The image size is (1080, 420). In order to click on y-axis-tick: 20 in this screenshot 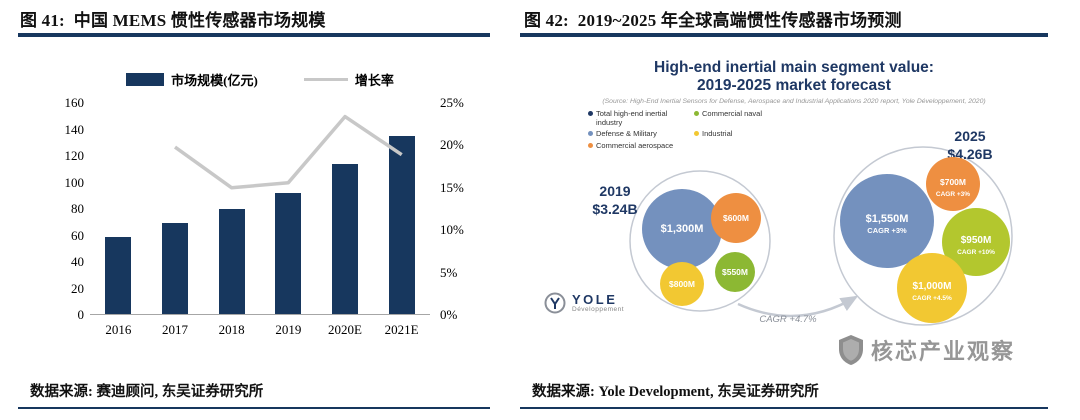, I will do `click(77, 288)`.